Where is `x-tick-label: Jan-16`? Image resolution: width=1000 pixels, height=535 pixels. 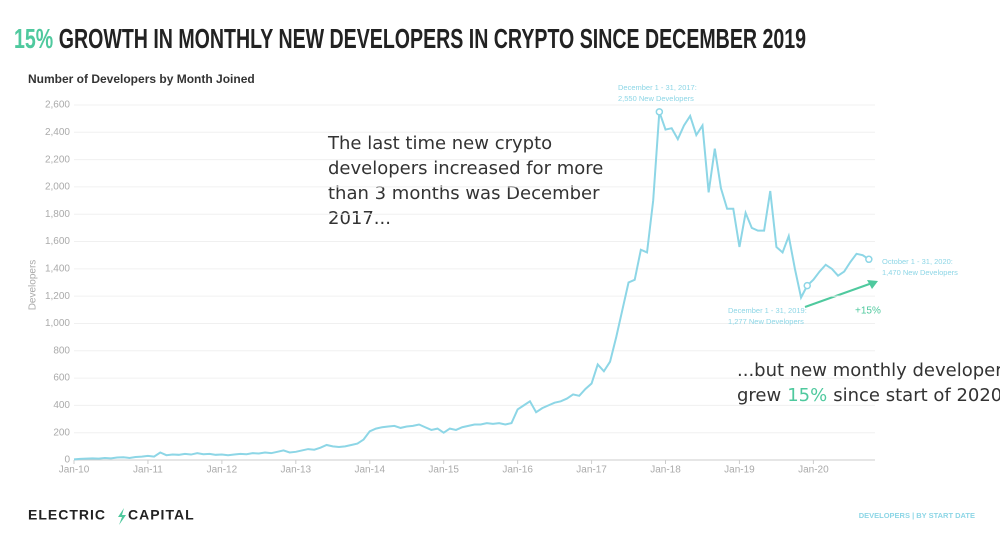 x-tick-label: Jan-16 is located at coordinates (517, 470).